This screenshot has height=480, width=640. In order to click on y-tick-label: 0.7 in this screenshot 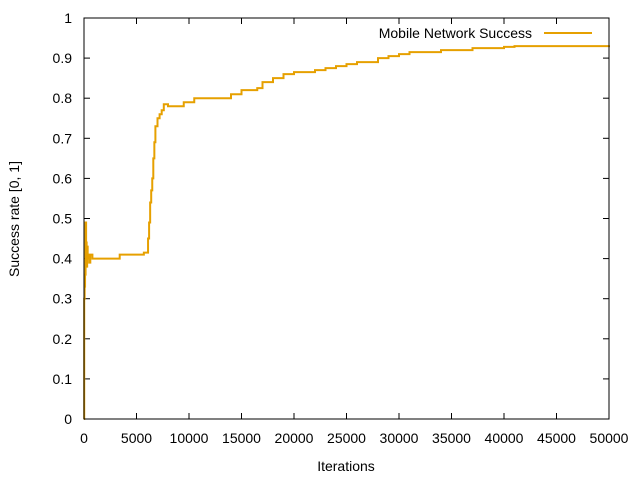, I will do `click(63, 138)`.